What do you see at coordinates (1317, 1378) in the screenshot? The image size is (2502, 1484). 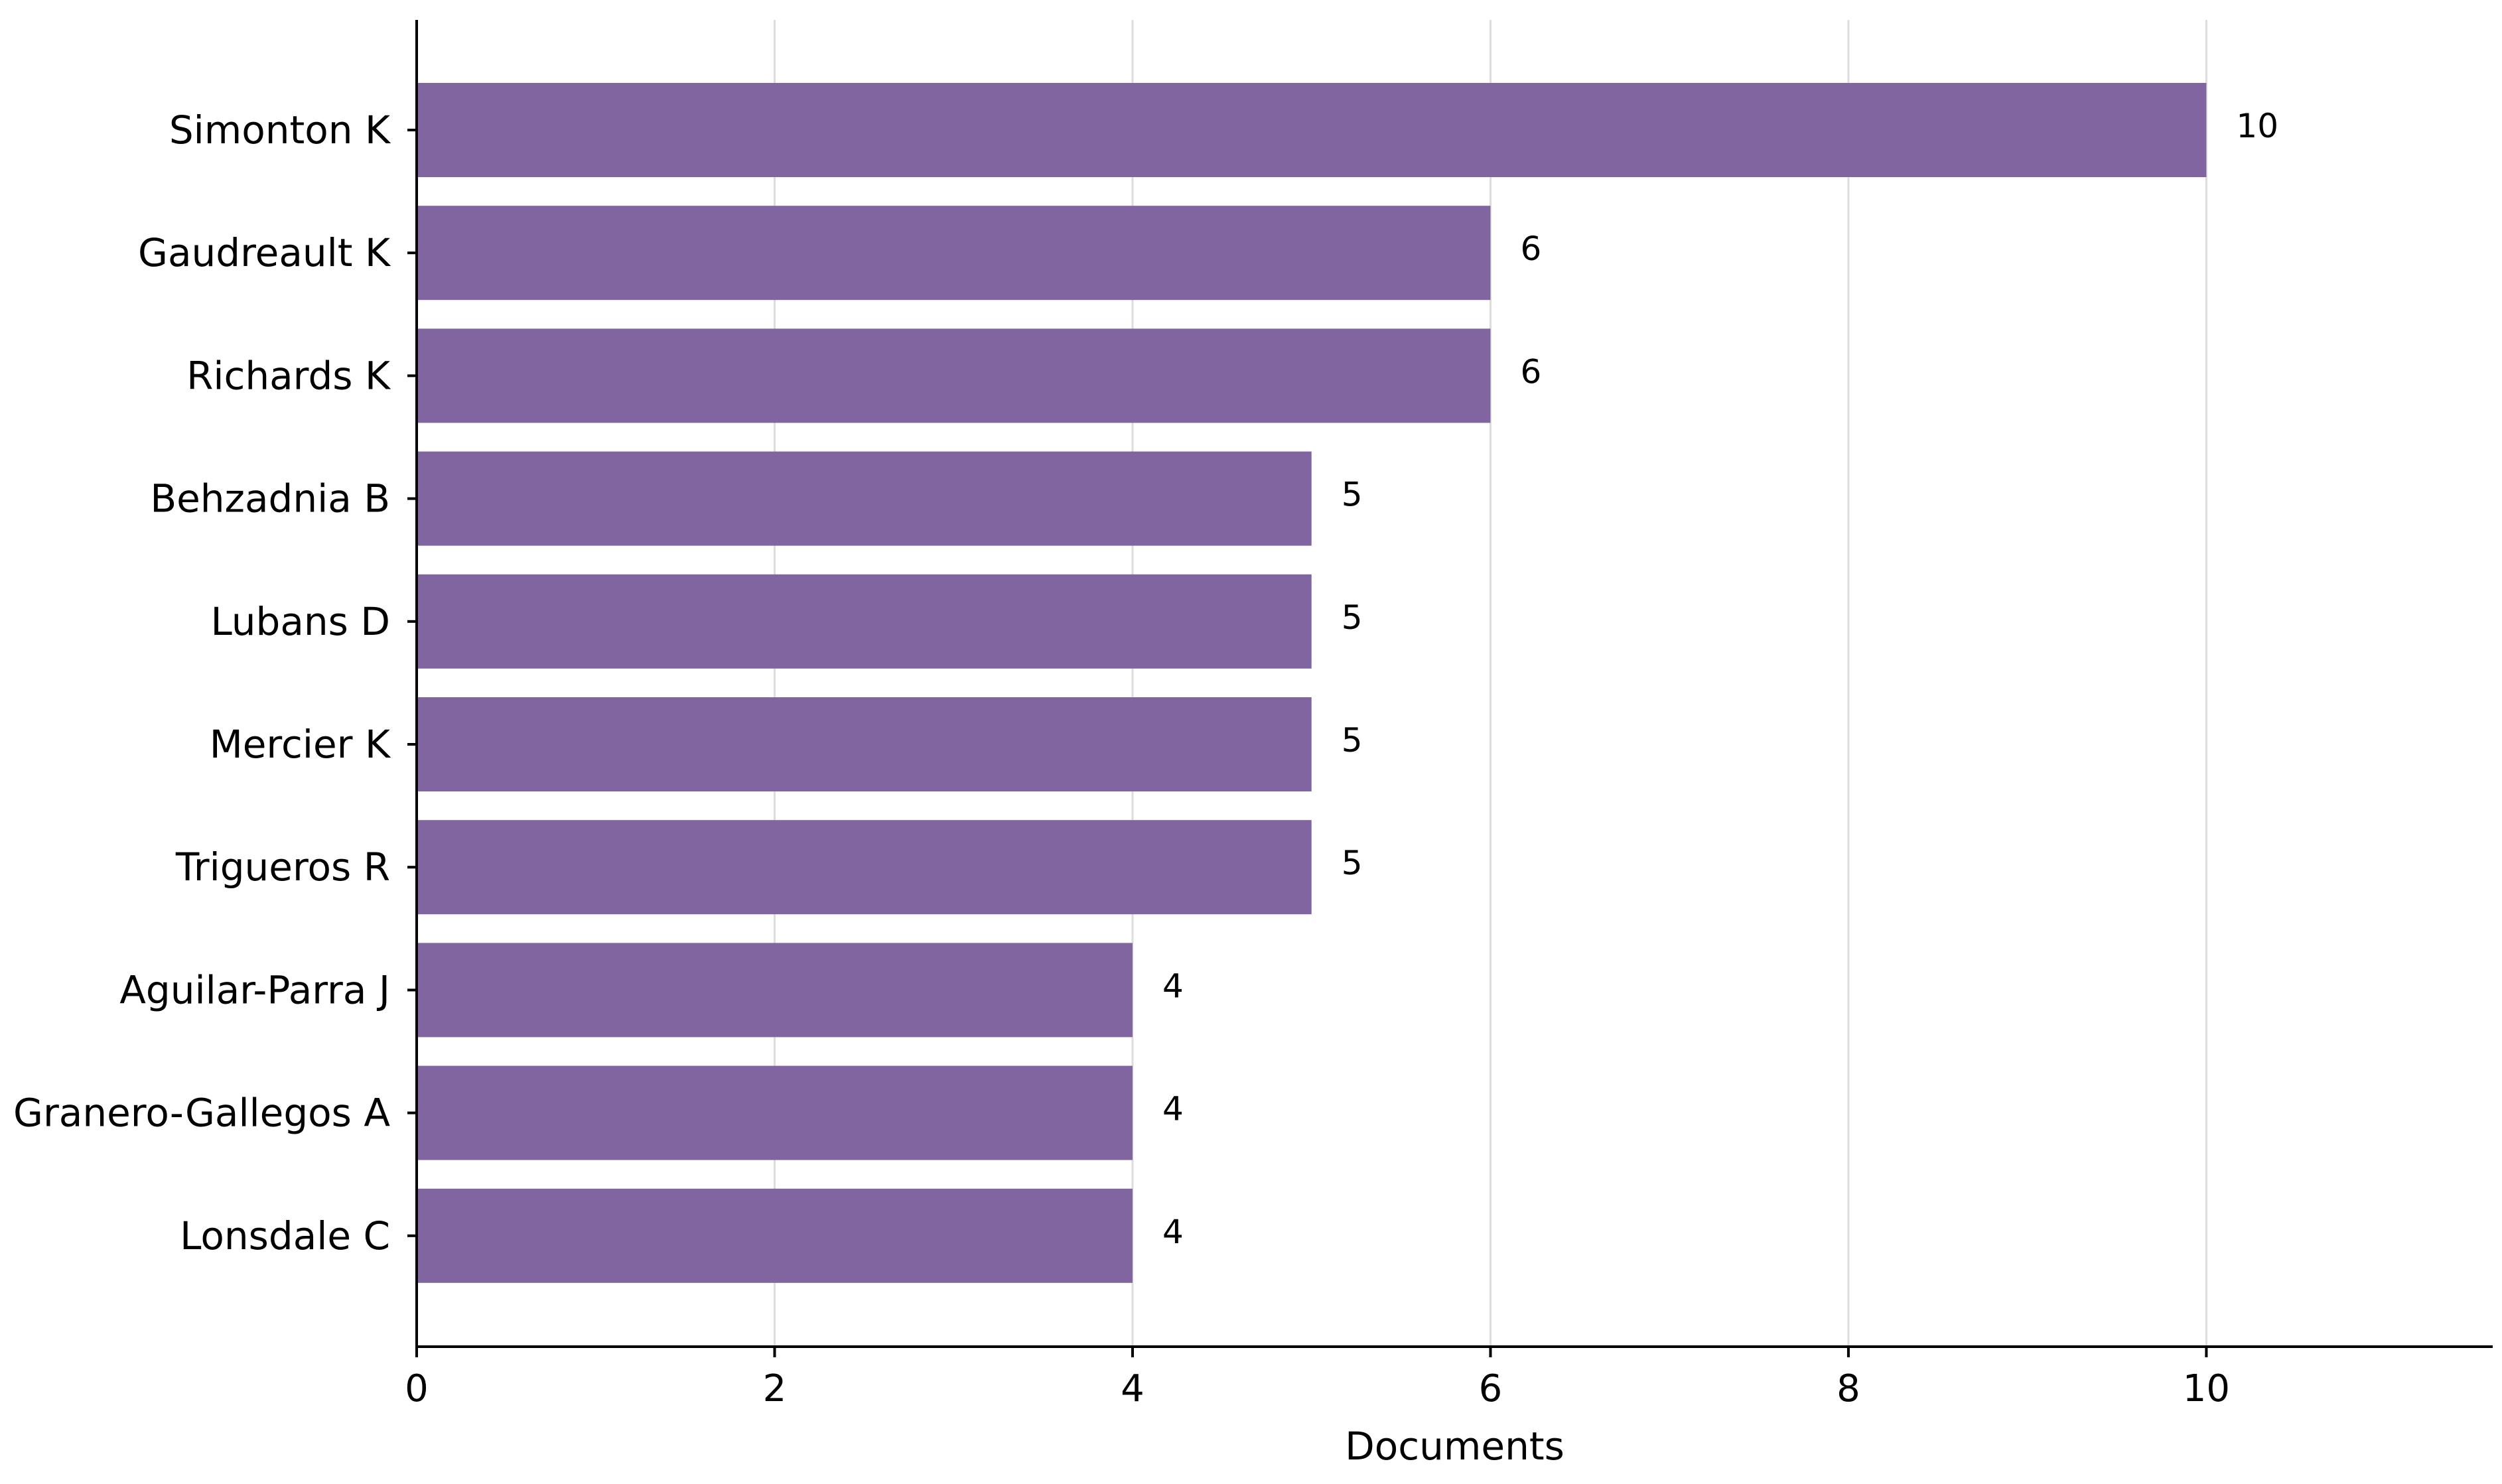 I see `x-tick-labels: 0 2 4 6 8 10` at bounding box center [1317, 1378].